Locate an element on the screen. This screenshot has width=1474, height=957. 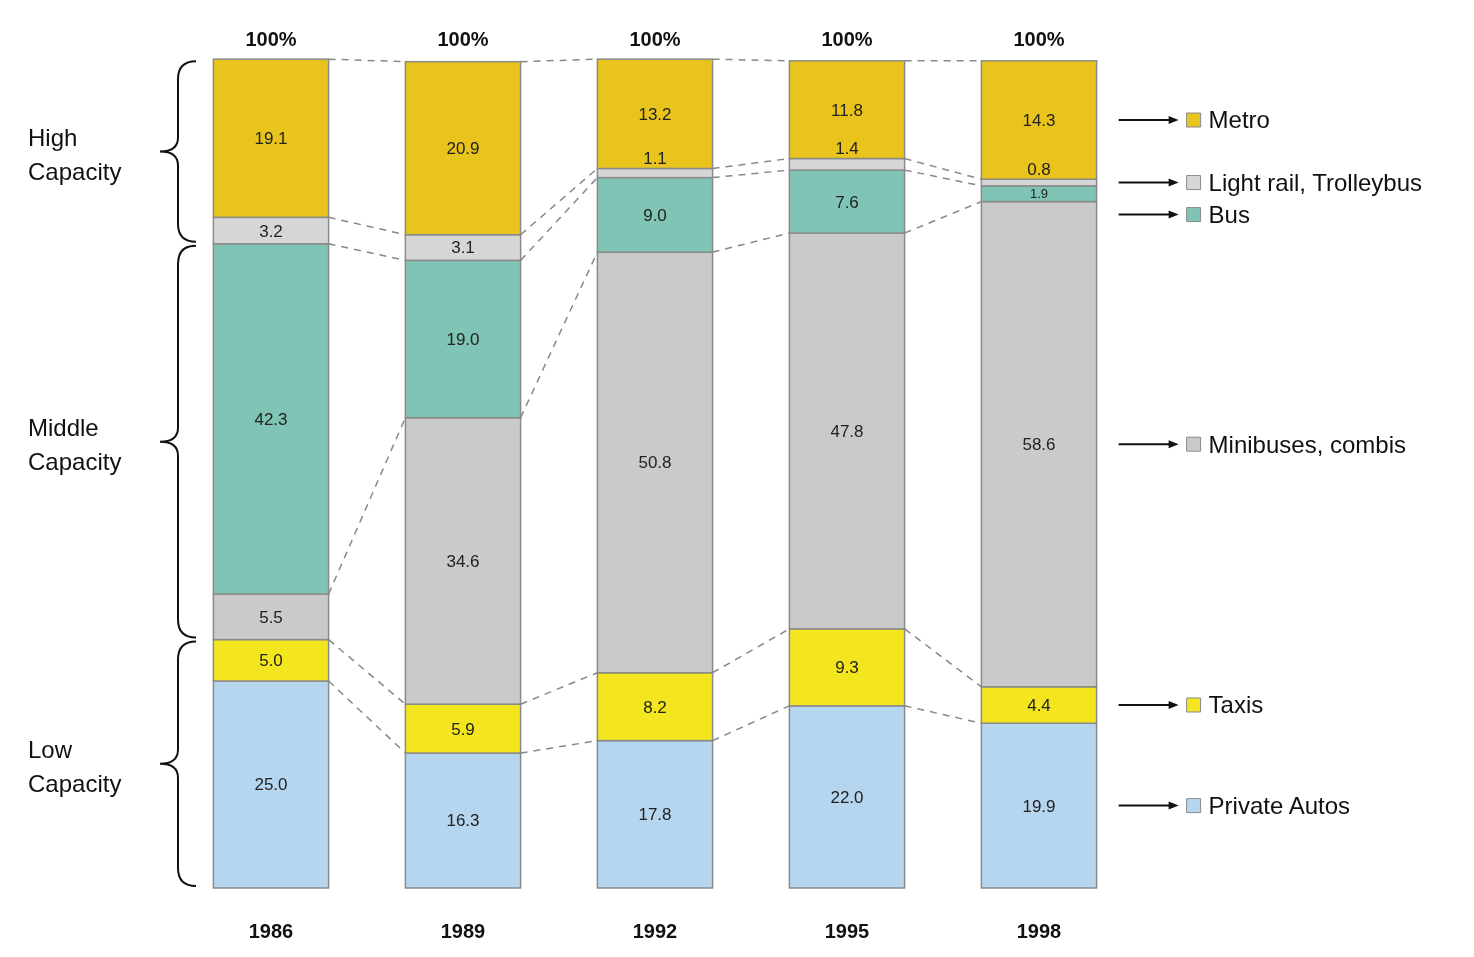
x-tick-label: 1992 is located at coordinates (655, 931).